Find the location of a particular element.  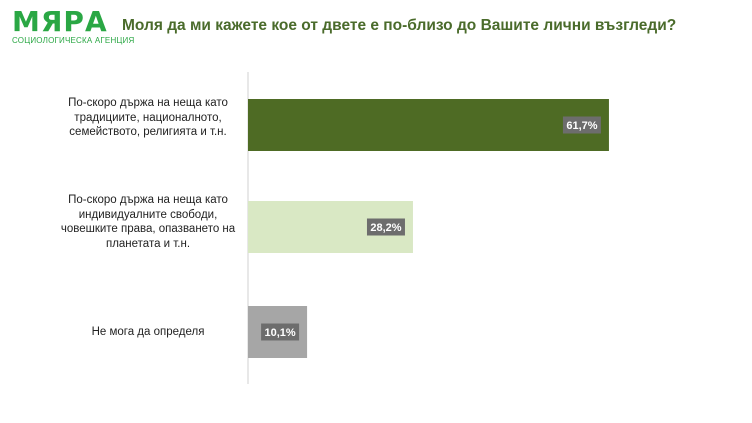

category-label-undecided: Не мога да определя is located at coordinates (148, 332).